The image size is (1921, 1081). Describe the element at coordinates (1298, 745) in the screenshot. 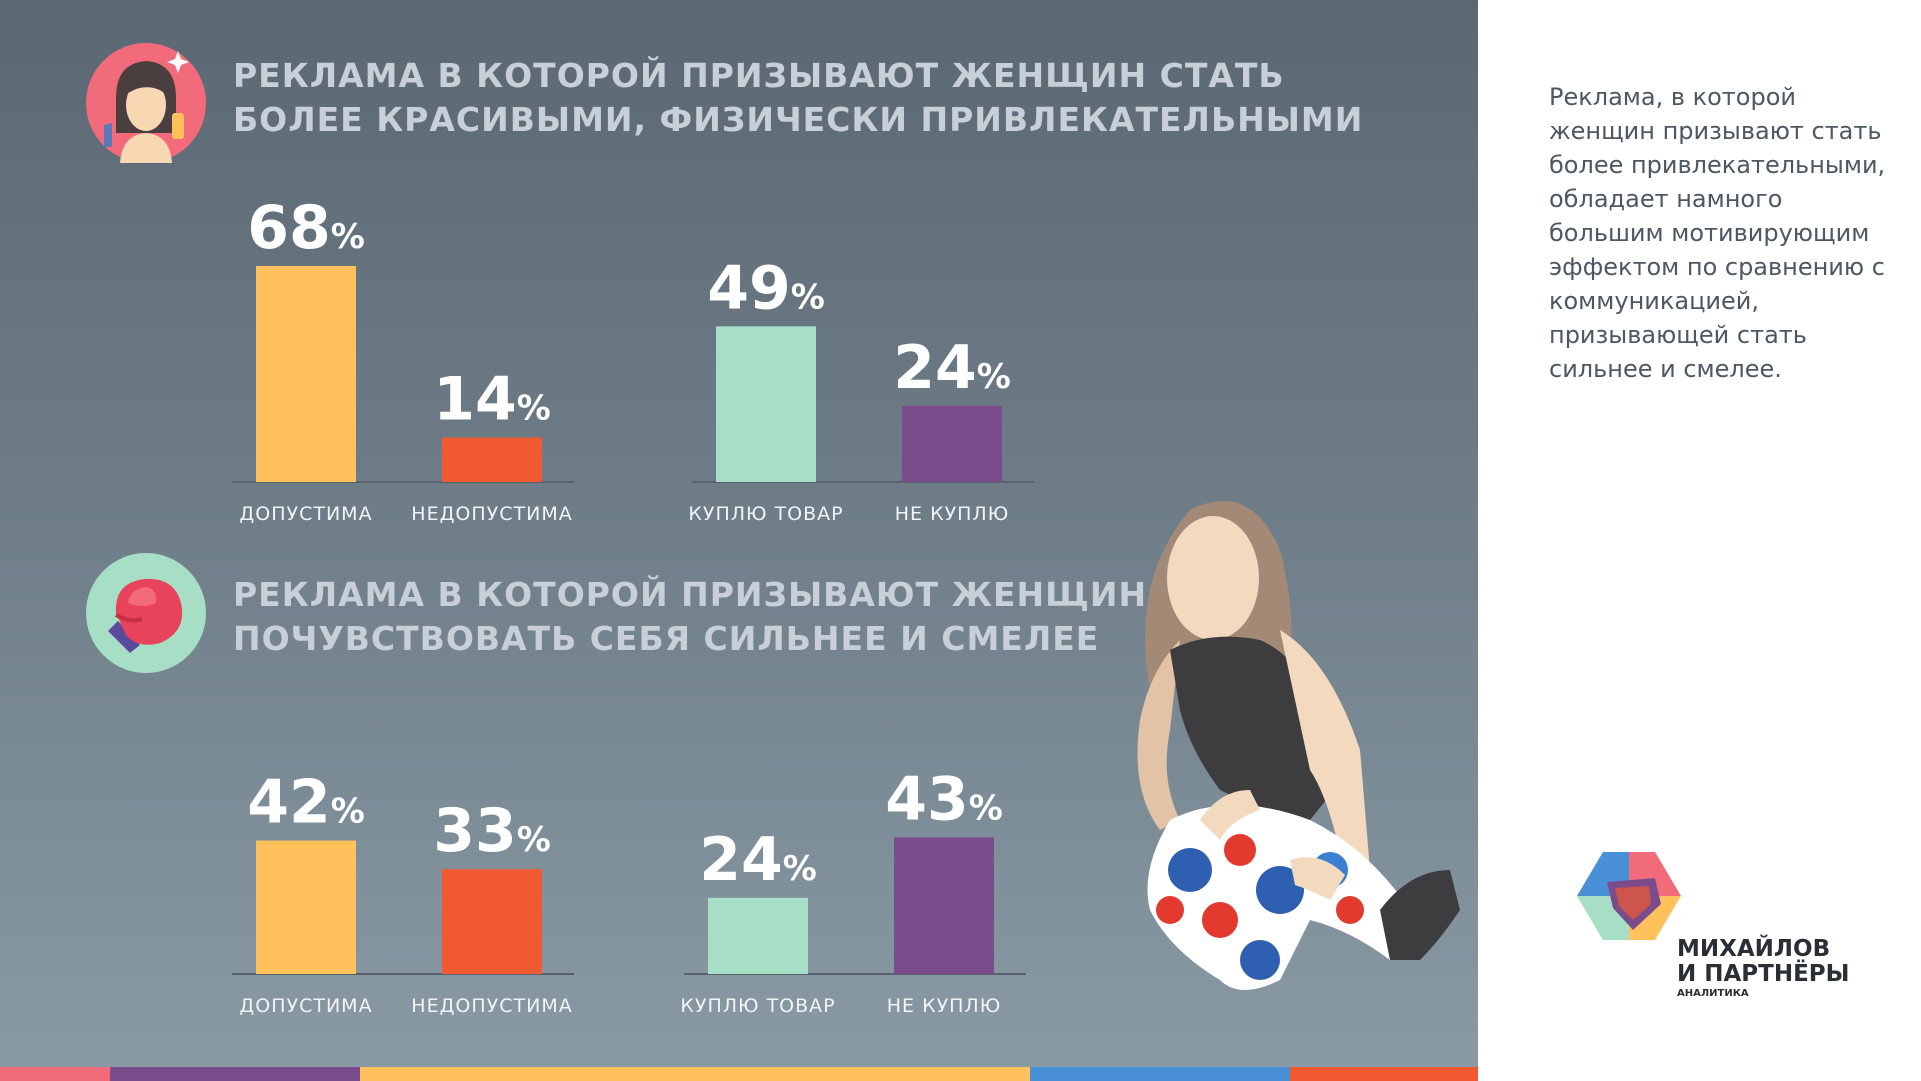

I see `woman-illustration` at that location.